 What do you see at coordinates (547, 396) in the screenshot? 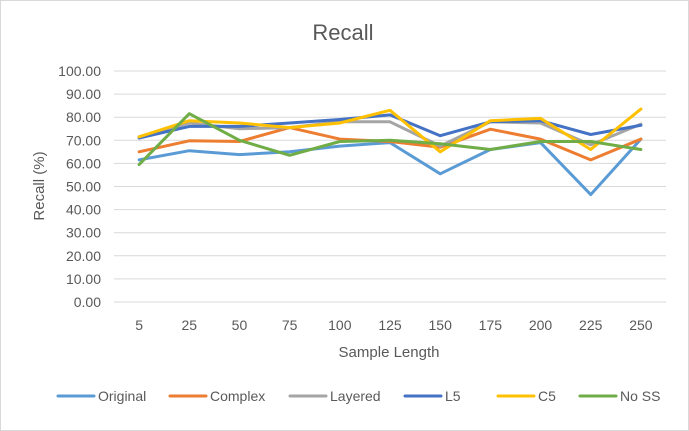
I see `legend-label: C5` at bounding box center [547, 396].